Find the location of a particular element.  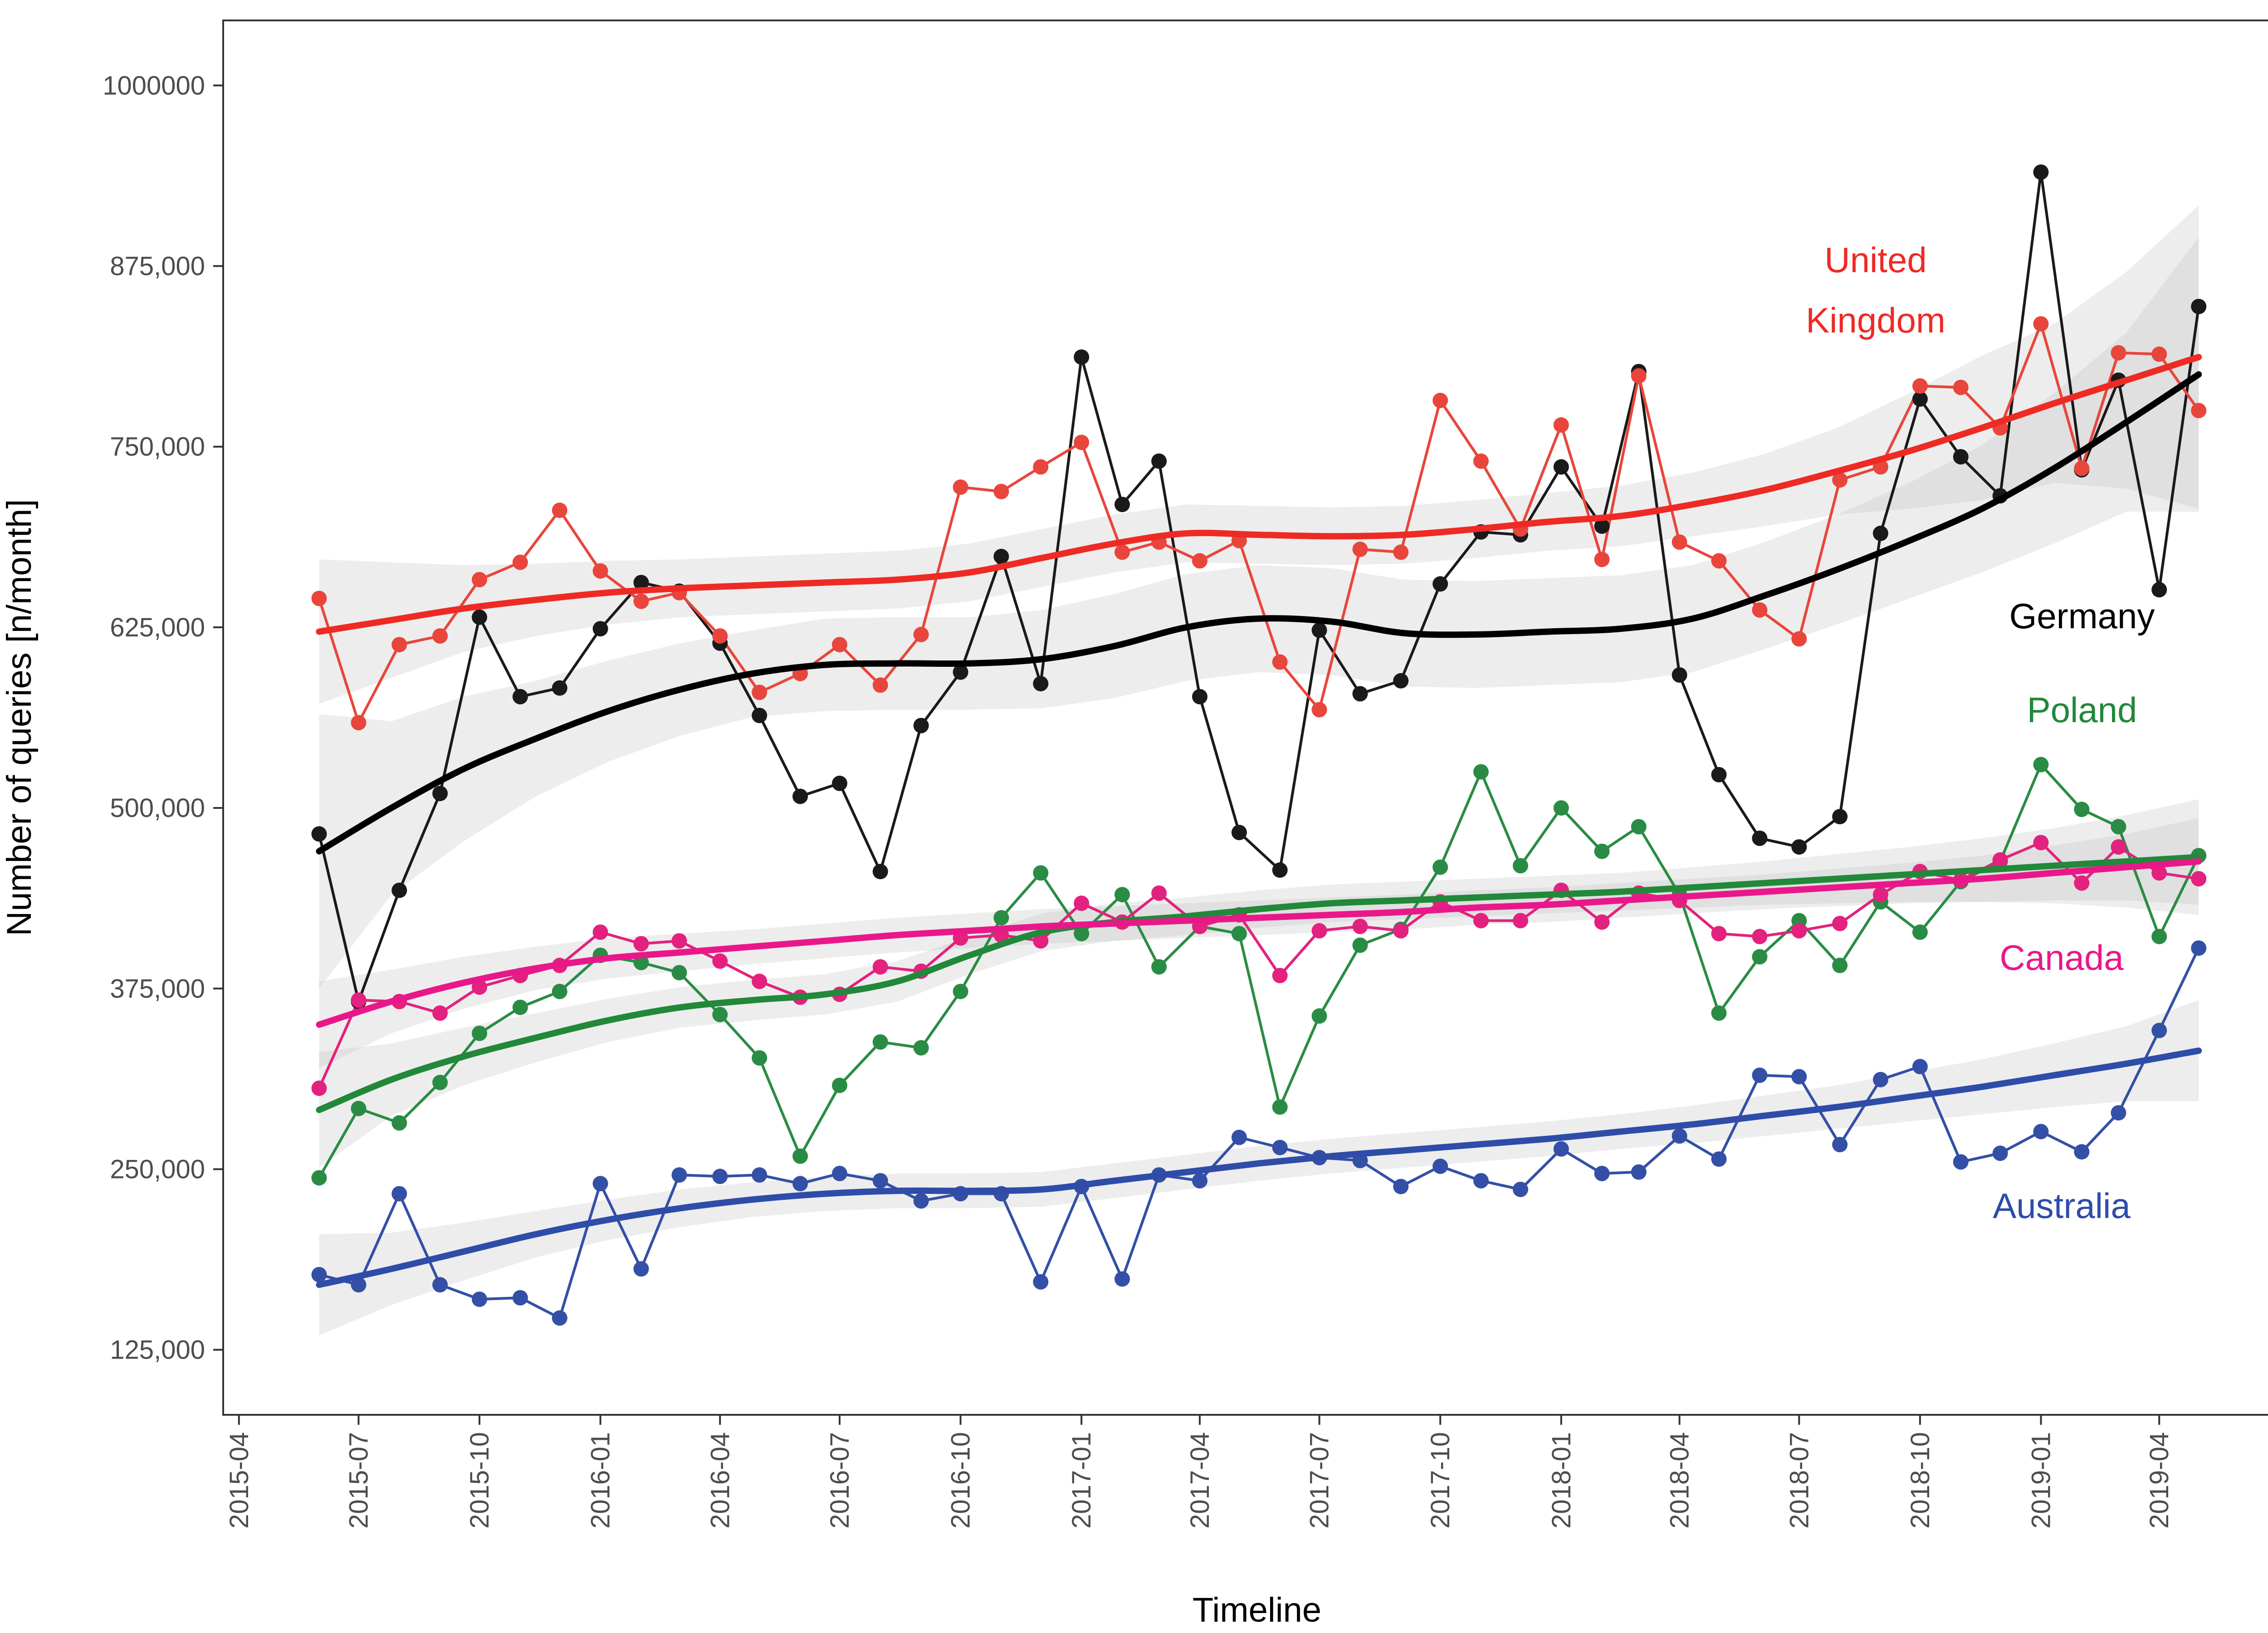

x-tick-label: 2016-07 is located at coordinates (840, 1480).